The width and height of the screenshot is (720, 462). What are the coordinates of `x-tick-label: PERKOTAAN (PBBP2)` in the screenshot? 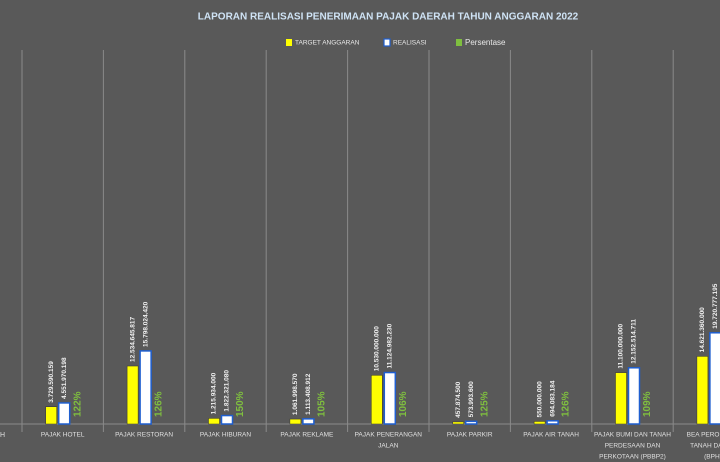 It's located at (632, 457).